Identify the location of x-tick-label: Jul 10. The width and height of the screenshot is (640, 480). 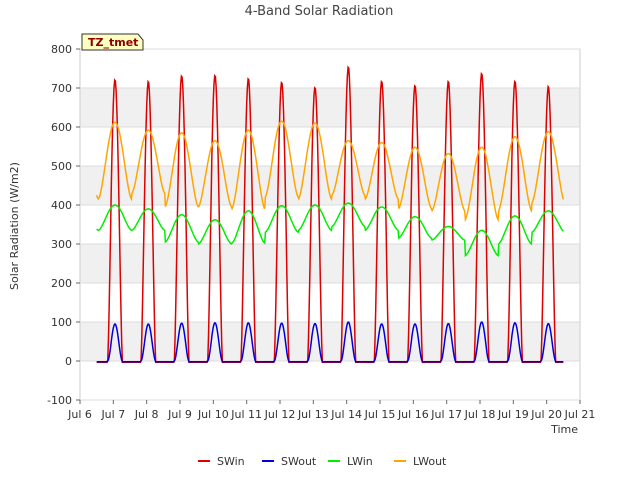
(213, 414).